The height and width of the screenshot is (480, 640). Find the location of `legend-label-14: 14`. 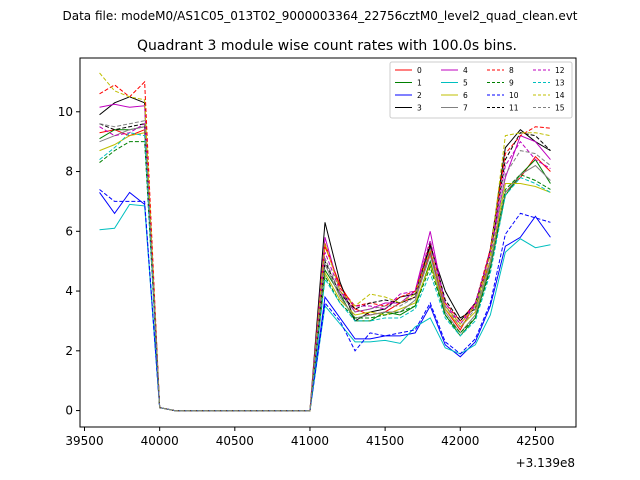

legend-label-14: 14 is located at coordinates (560, 95).